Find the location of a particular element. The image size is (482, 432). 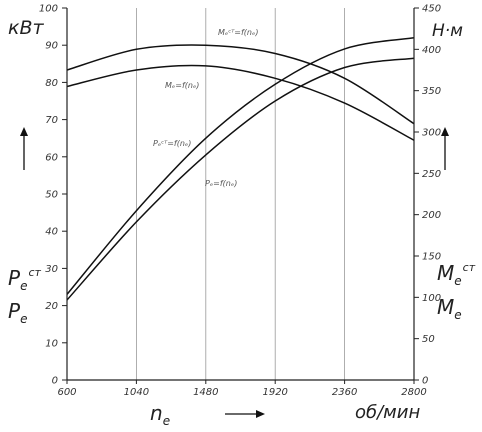

curve-annotation: Mₑᶜᵀ=f(nₑ) is located at coordinates (238, 32).